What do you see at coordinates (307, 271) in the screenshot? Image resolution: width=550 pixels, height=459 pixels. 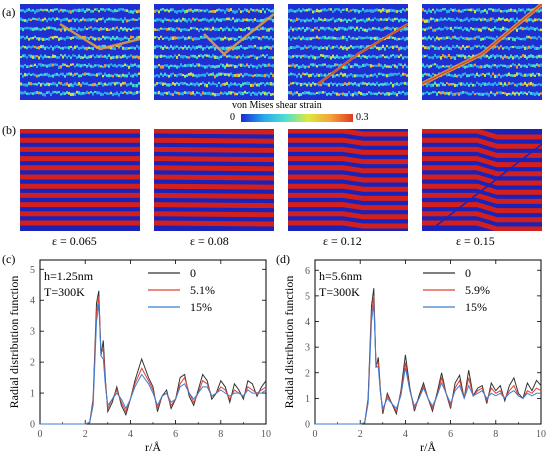 I see `y-tick-label: 6` at bounding box center [307, 271].